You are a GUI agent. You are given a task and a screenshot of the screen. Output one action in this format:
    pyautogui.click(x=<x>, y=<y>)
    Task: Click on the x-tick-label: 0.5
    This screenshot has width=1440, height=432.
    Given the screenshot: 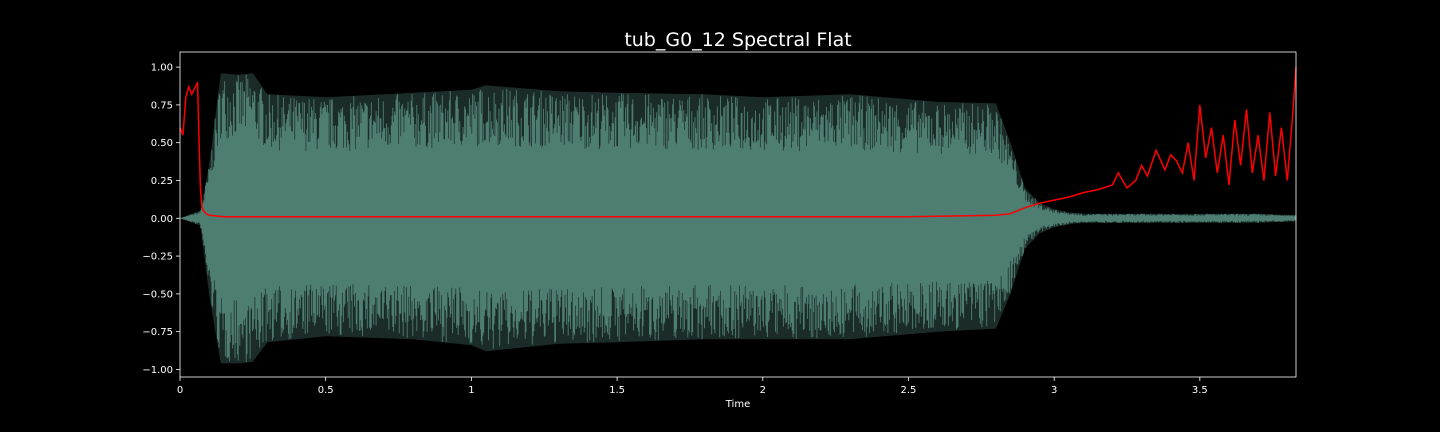 What is the action you would take?
    pyautogui.click(x=326, y=390)
    